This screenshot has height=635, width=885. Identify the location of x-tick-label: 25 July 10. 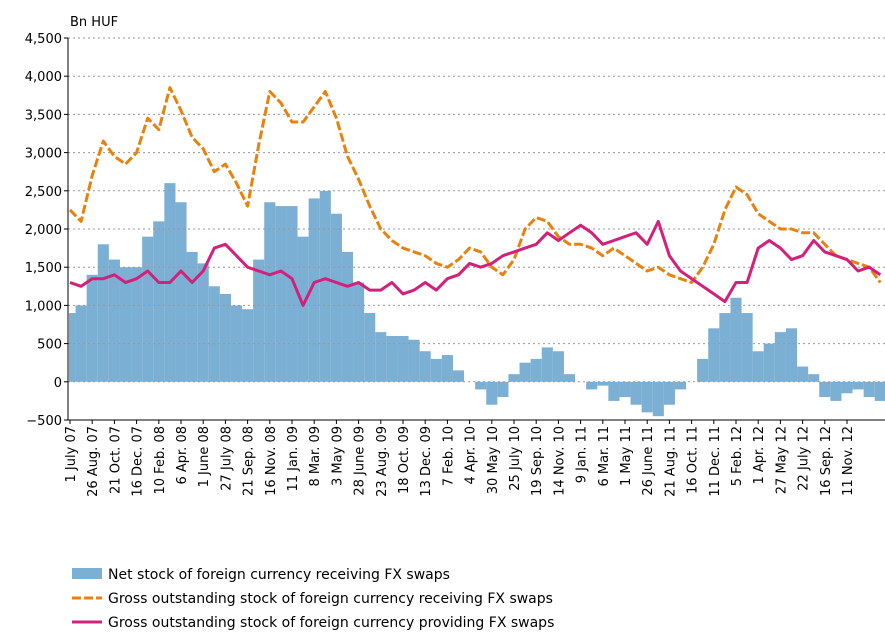
(515, 458).